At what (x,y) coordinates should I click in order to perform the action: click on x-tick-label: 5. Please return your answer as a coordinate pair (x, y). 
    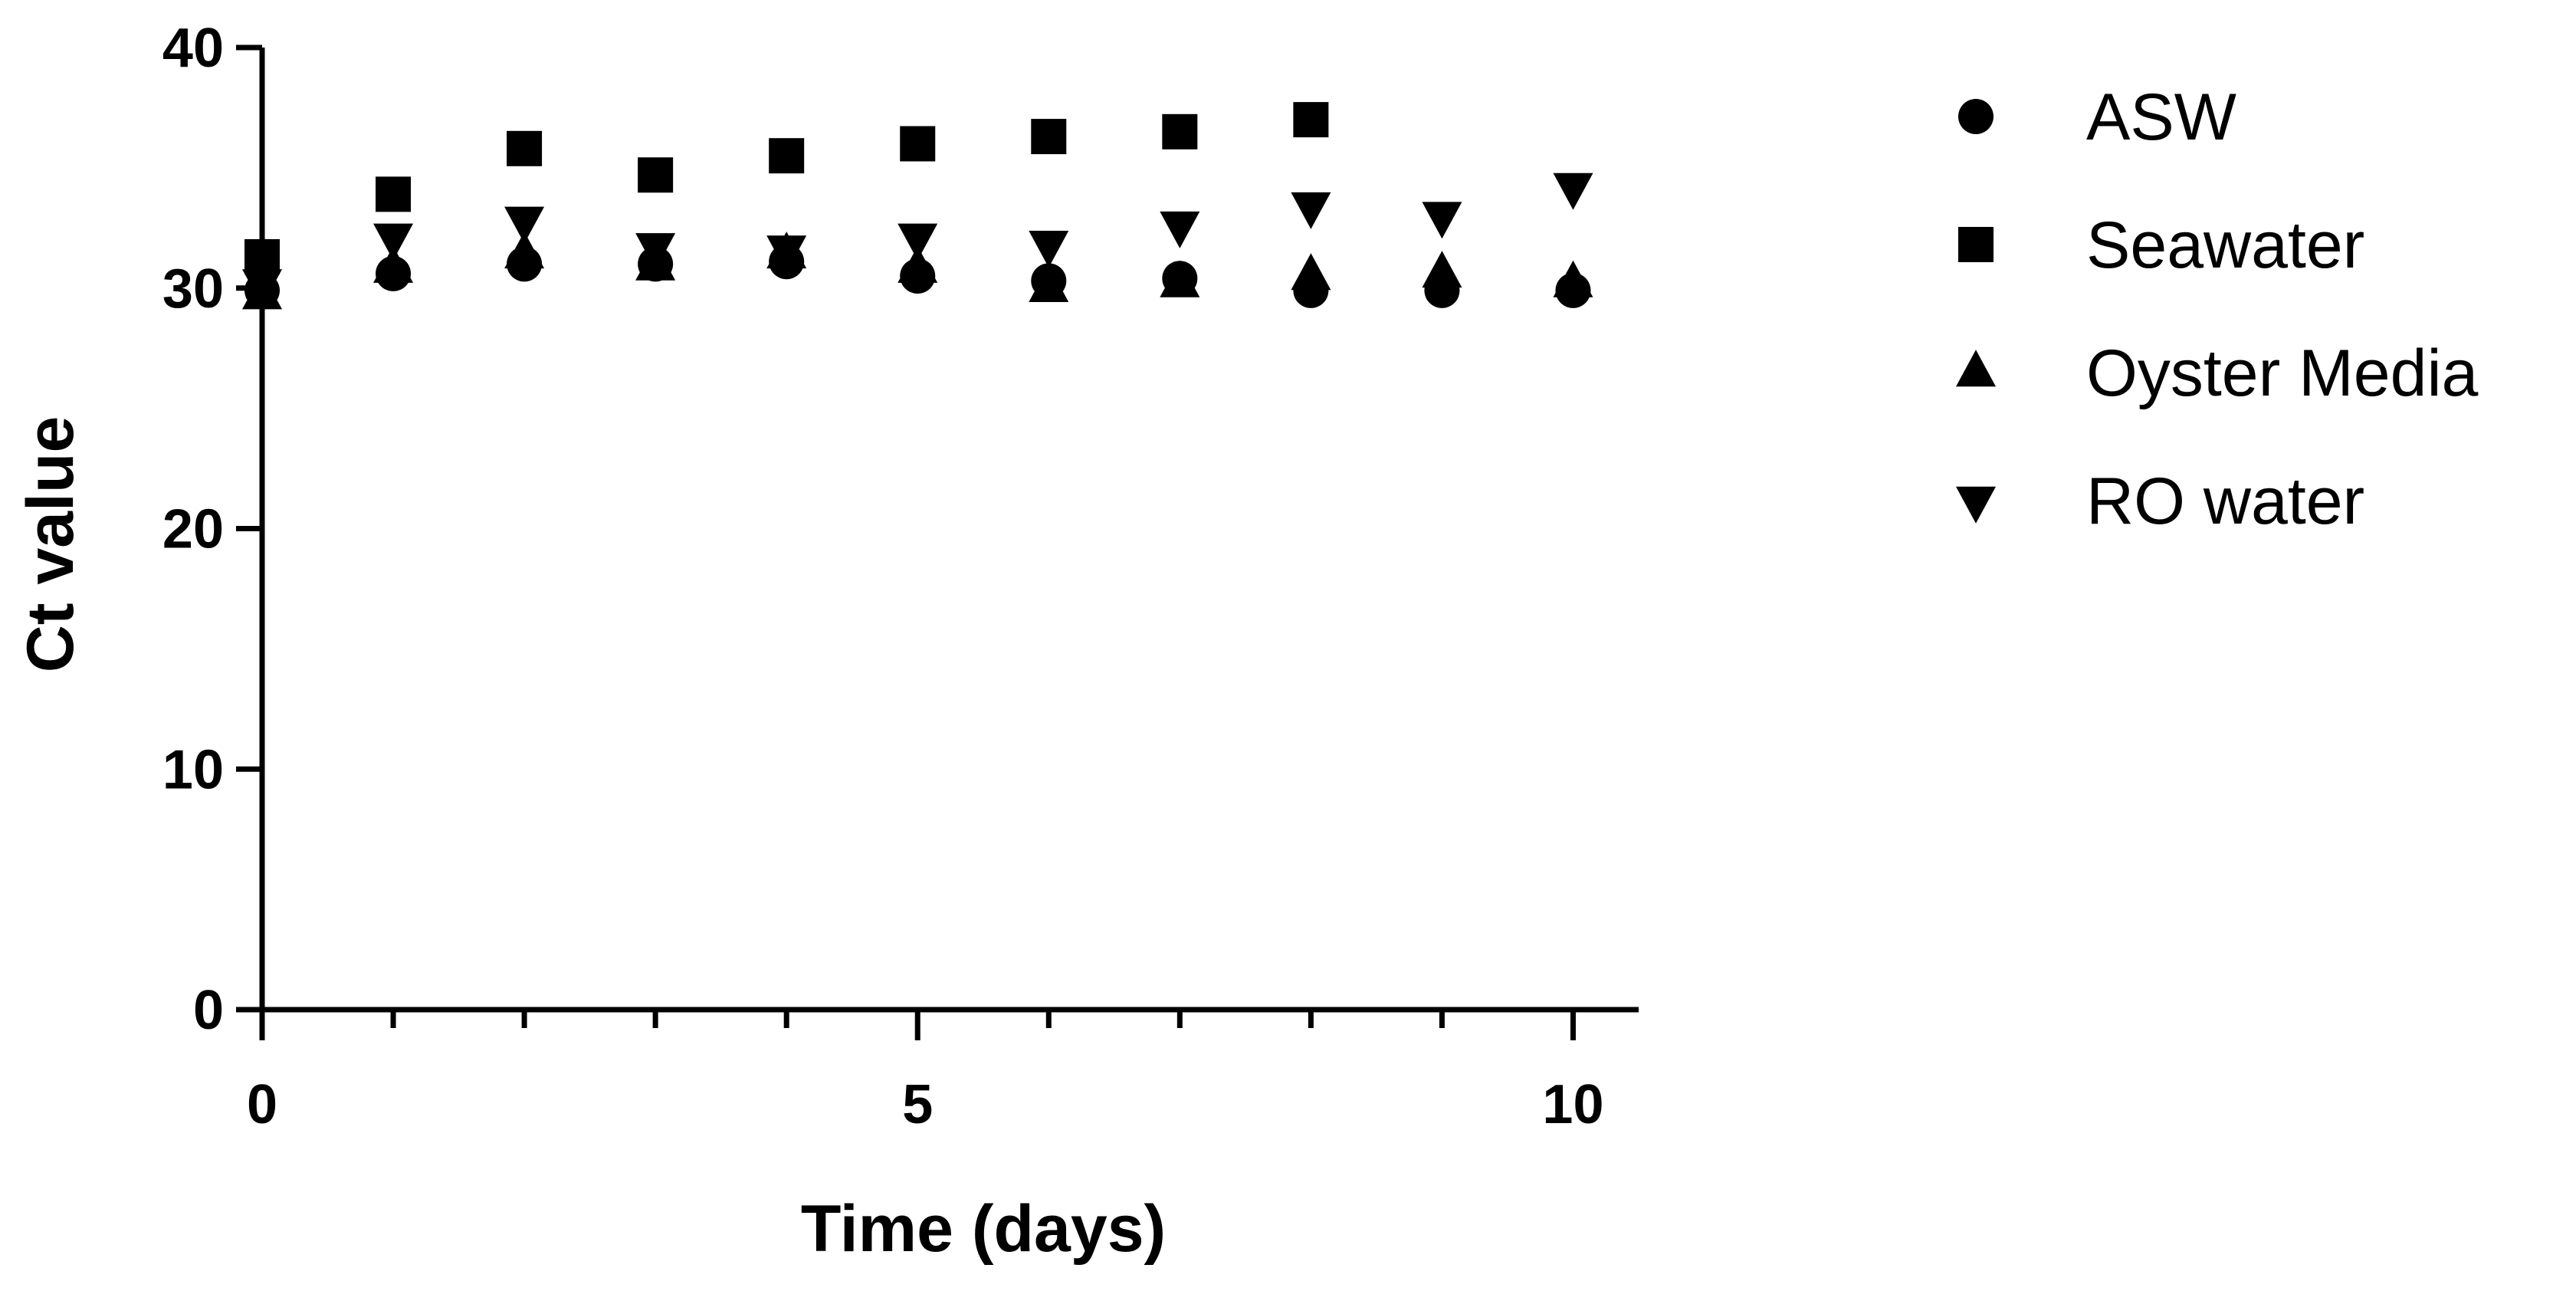
    Looking at the image, I should click on (917, 1104).